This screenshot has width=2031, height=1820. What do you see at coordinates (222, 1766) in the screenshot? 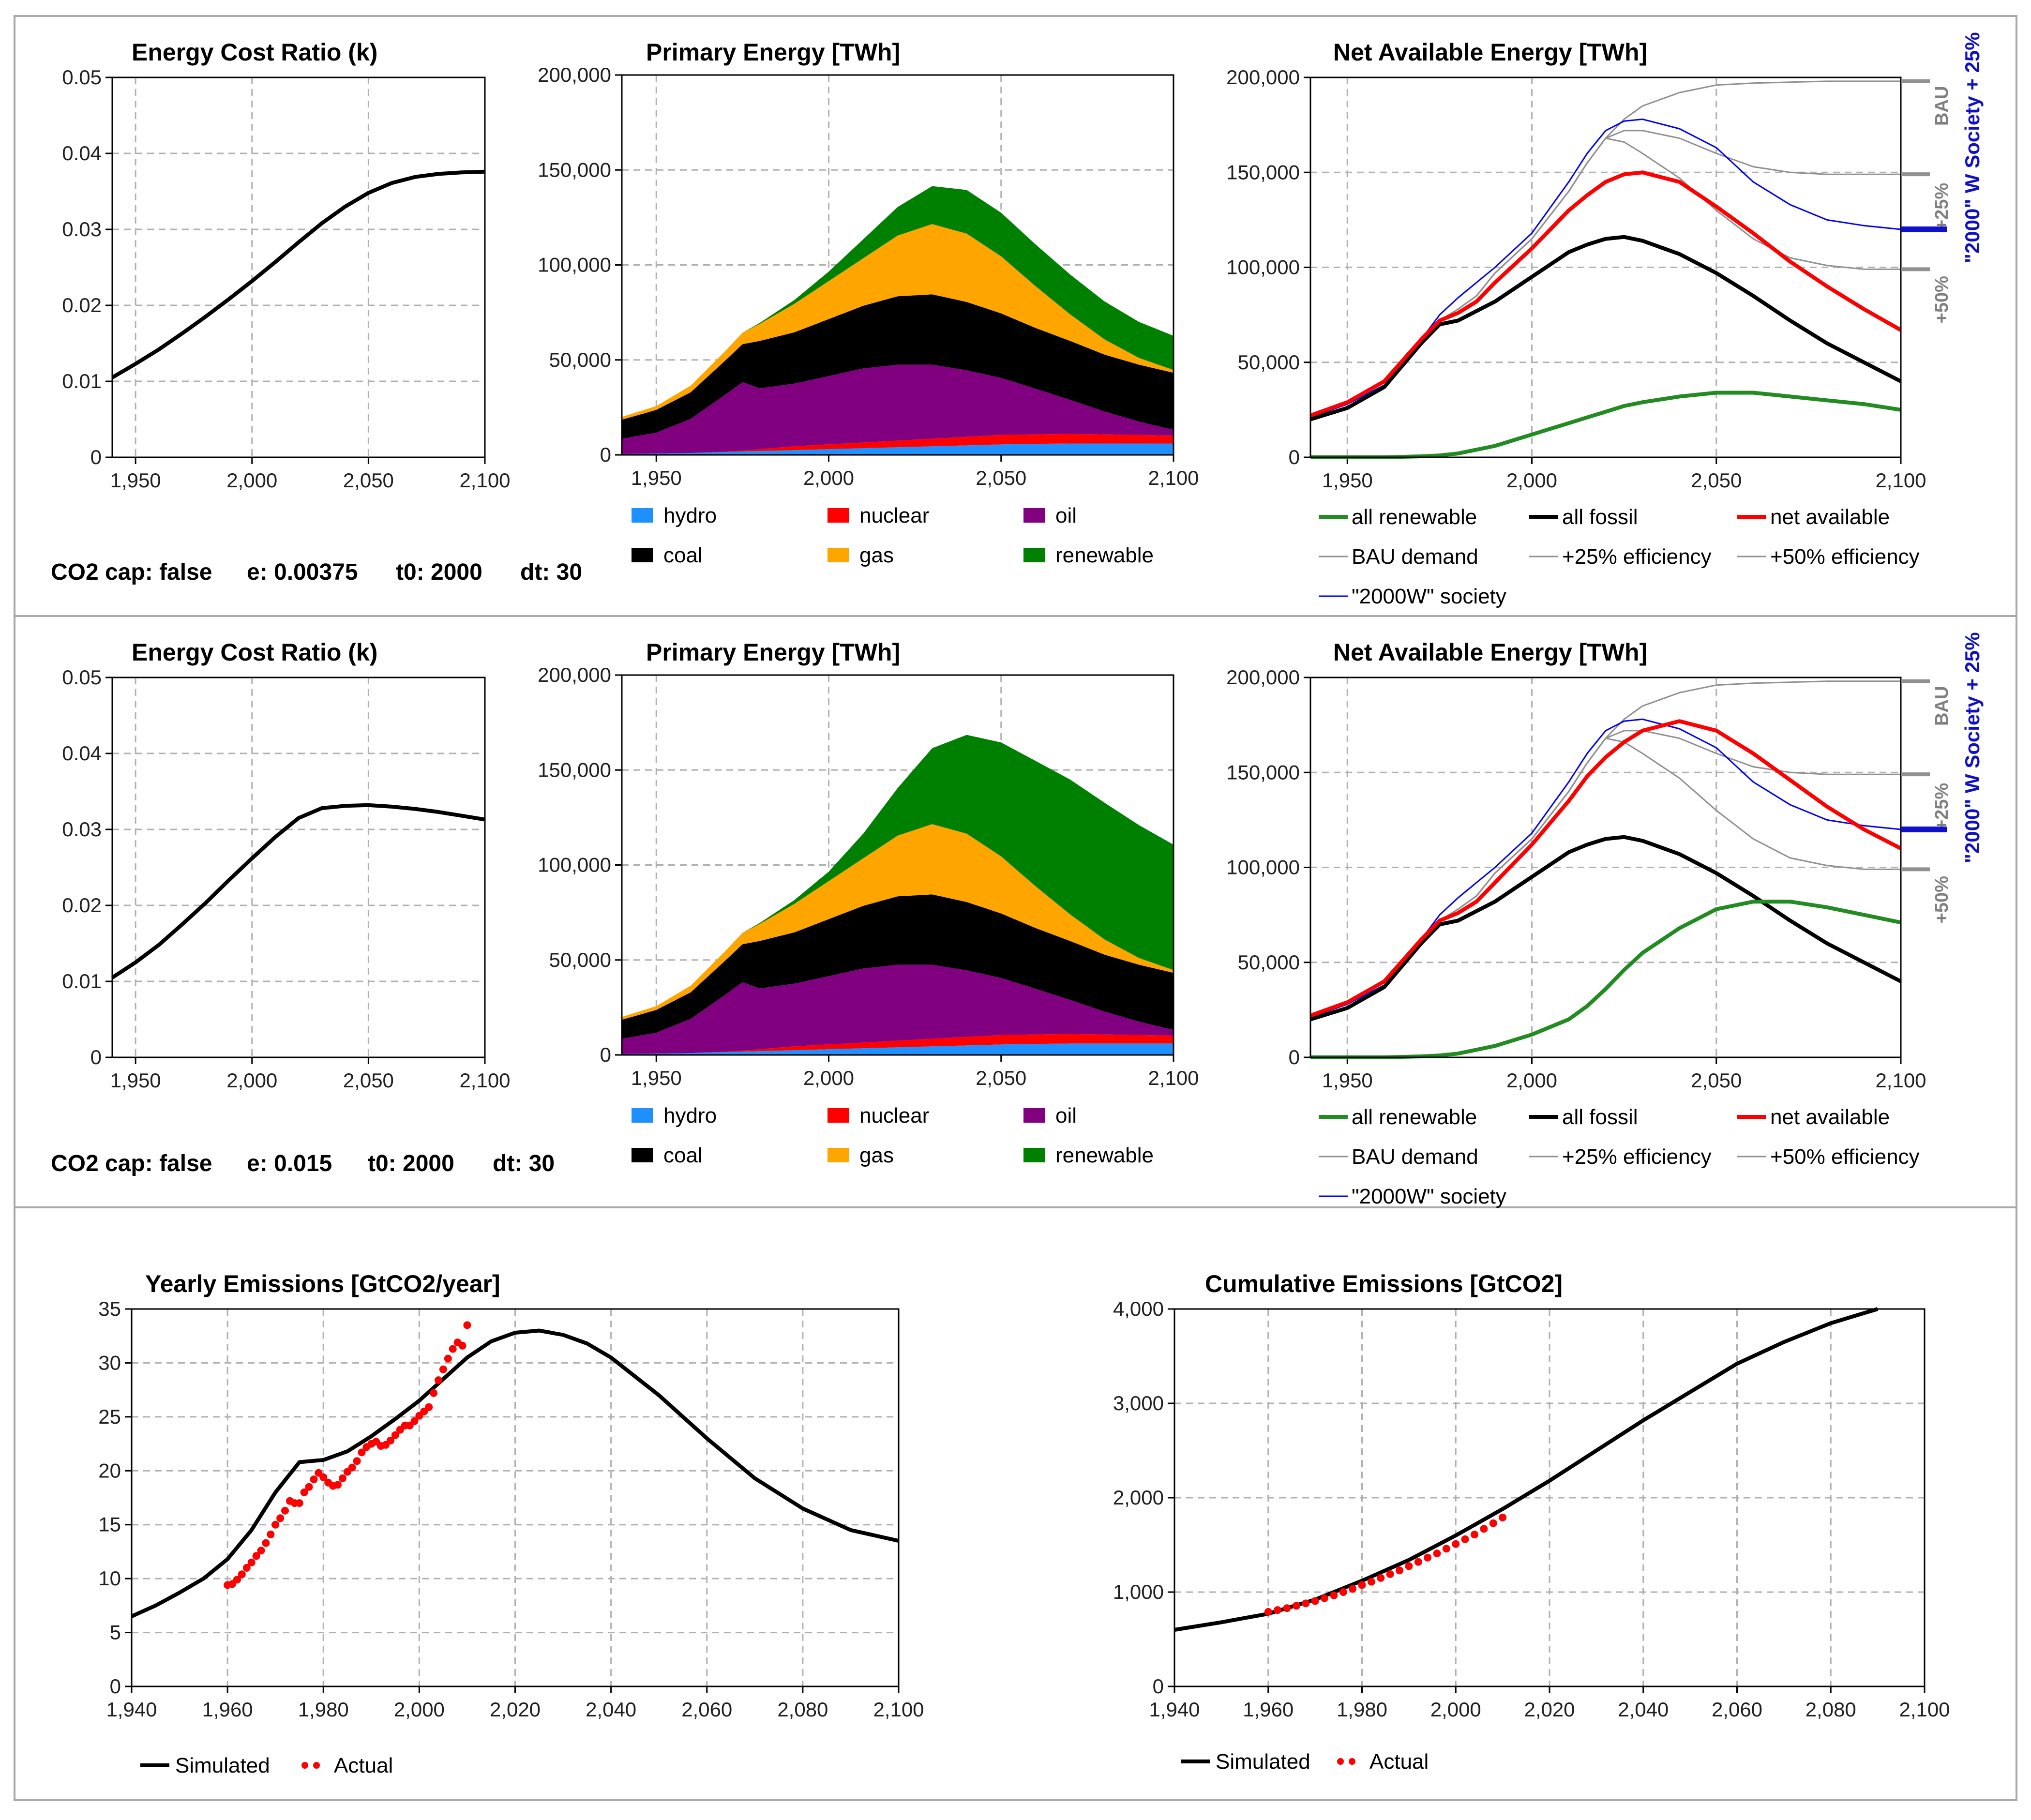
I see `yearly-legend-label-simulated: Simulated` at bounding box center [222, 1766].